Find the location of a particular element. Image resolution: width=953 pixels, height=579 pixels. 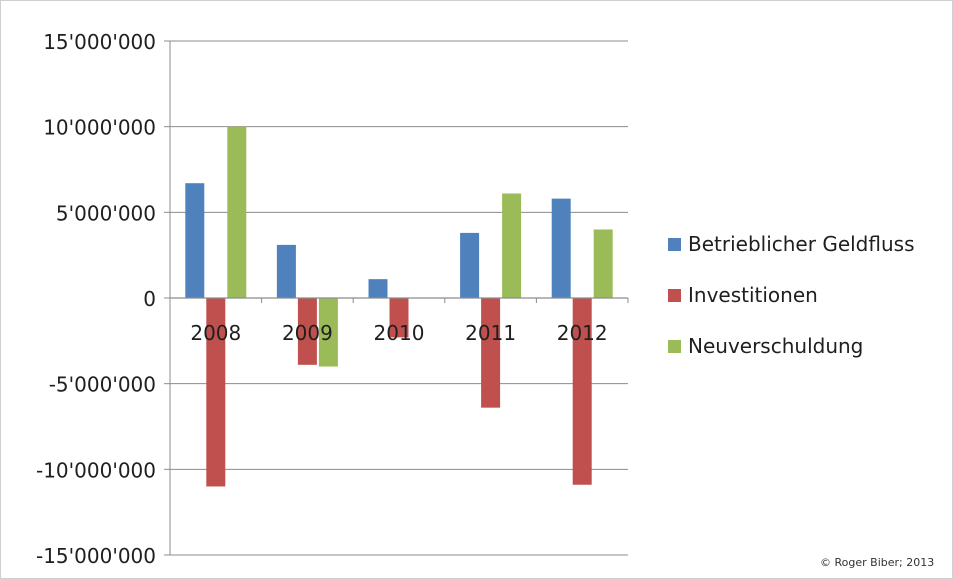

legend-item-3: Neuverschuldung is located at coordinates (810, 346).